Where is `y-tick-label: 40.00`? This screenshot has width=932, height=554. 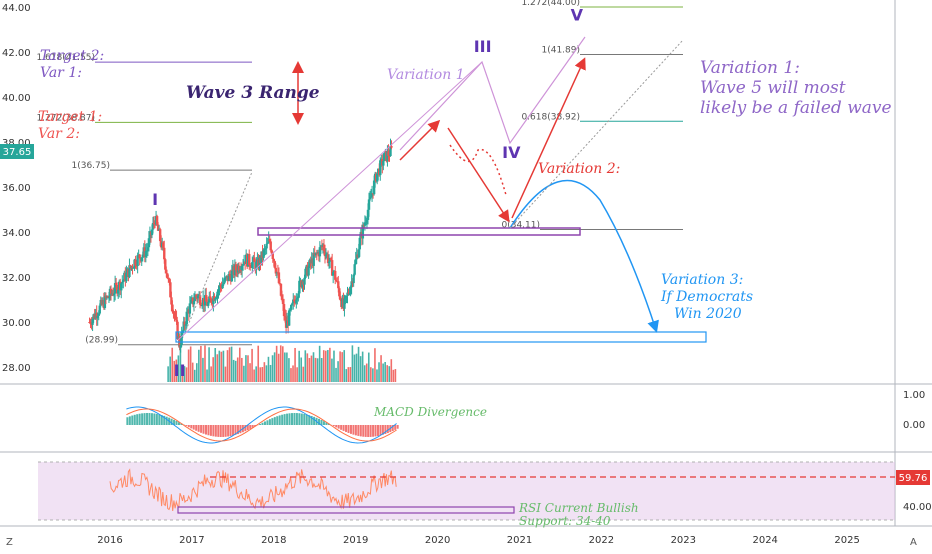 y-tick-label: 40.00 is located at coordinates (16, 98).